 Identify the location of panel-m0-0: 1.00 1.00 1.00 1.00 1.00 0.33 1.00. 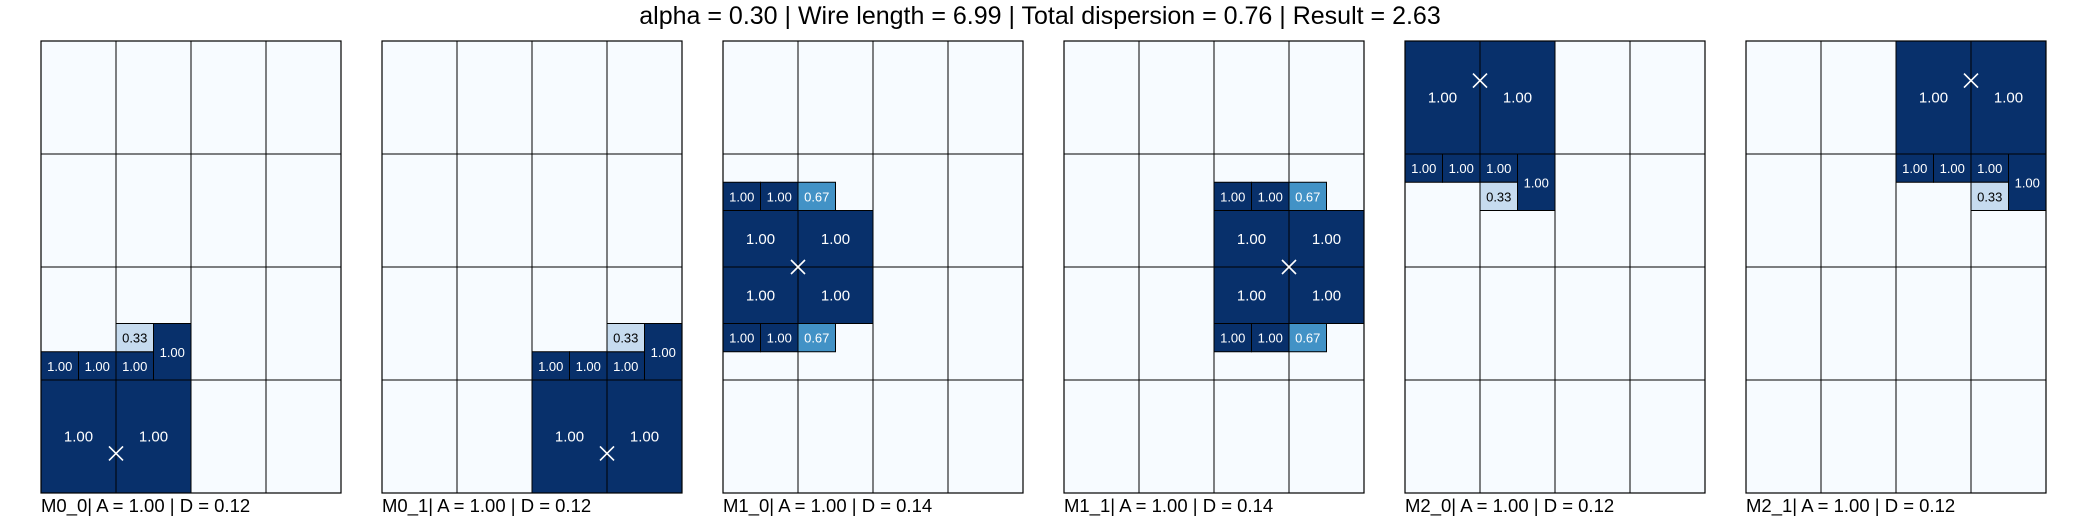
(191, 267).